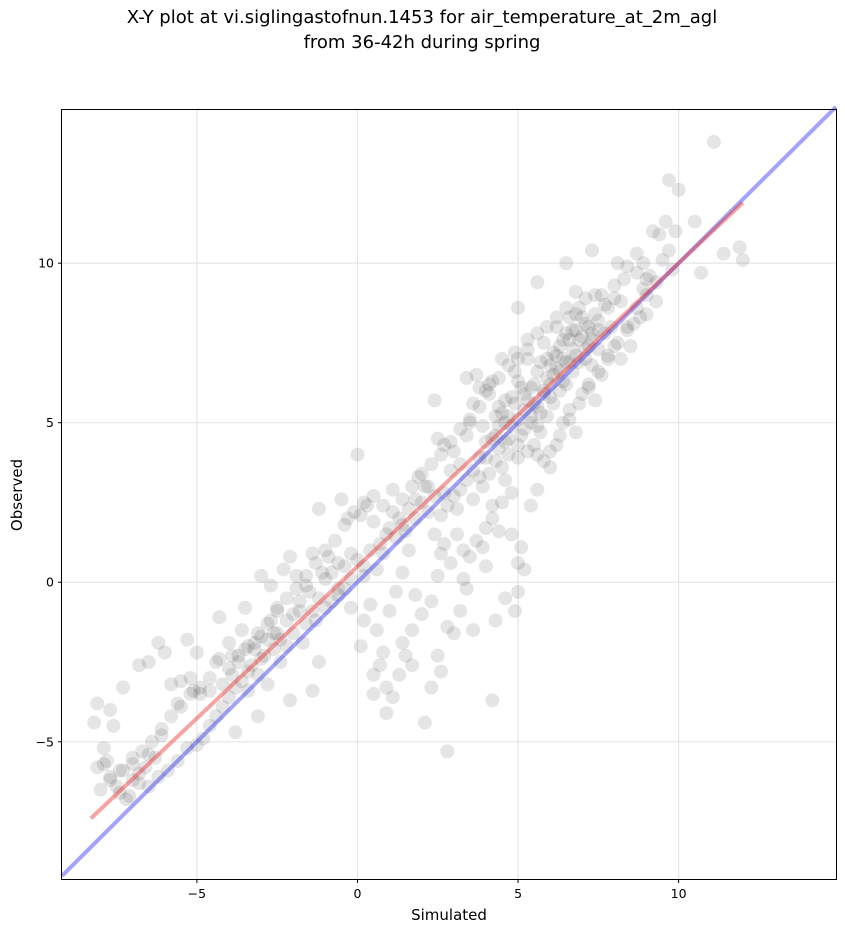  What do you see at coordinates (422, 42) in the screenshot?
I see `chart-subtitle: from 36-42h during spring` at bounding box center [422, 42].